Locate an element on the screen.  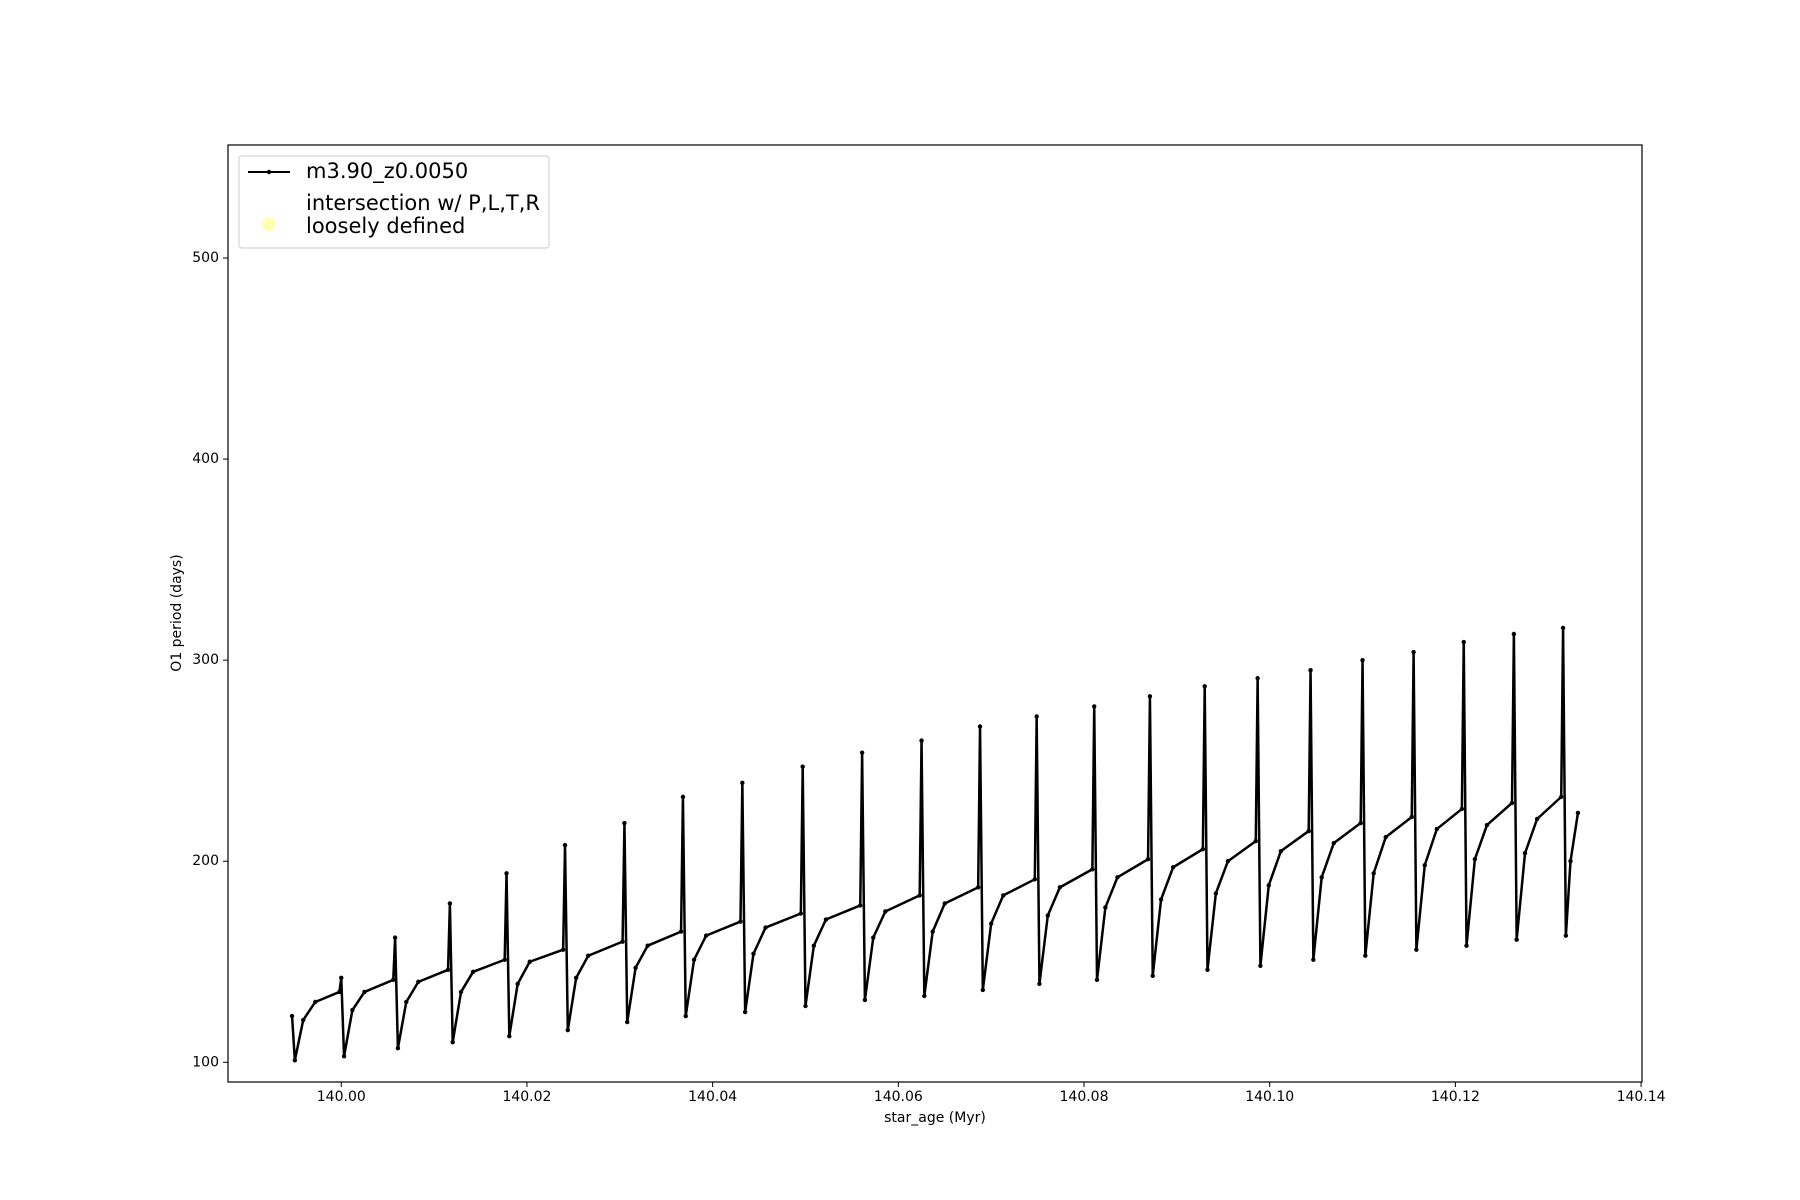
y-axis-label: O1 period (days) is located at coordinates (177, 612).